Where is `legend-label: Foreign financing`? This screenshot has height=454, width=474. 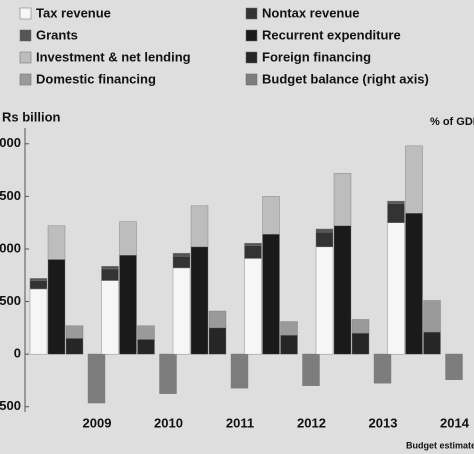 legend-label: Foreign financing is located at coordinates (316, 56).